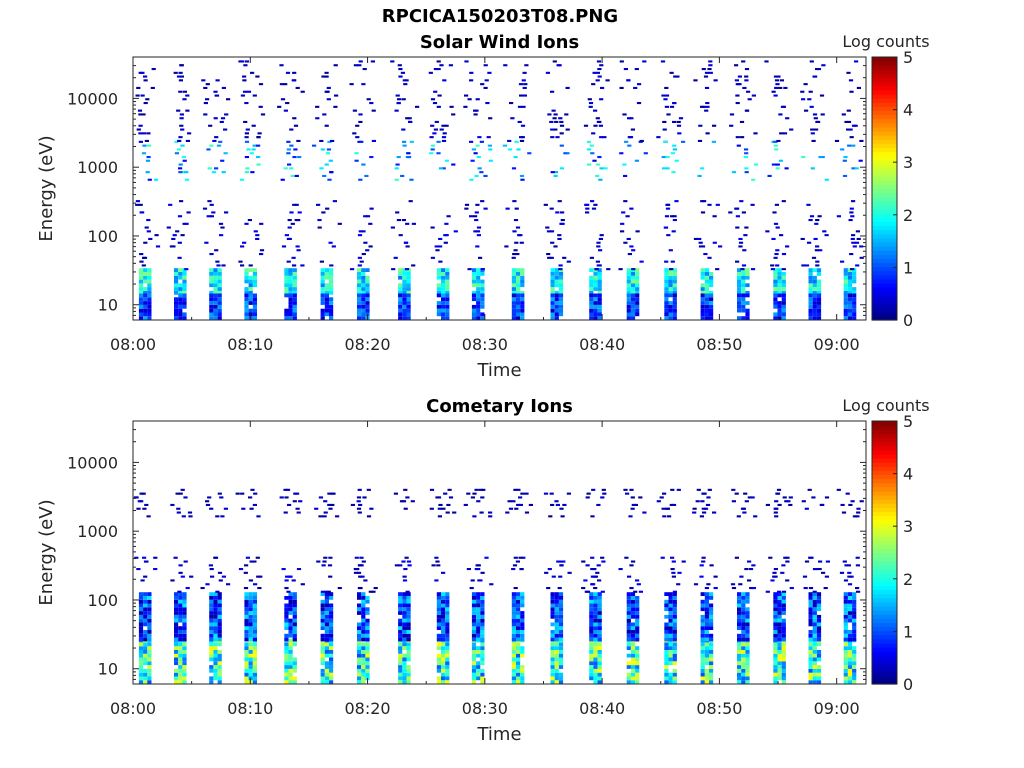 The image size is (1024, 768). What do you see at coordinates (500, 16) in the screenshot?
I see `figure-title: RPCICA150203T08.PNG` at bounding box center [500, 16].